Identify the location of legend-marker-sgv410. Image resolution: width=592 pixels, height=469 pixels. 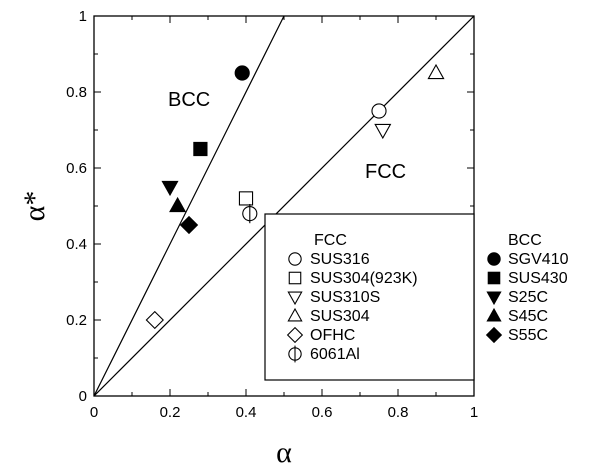
(494, 259).